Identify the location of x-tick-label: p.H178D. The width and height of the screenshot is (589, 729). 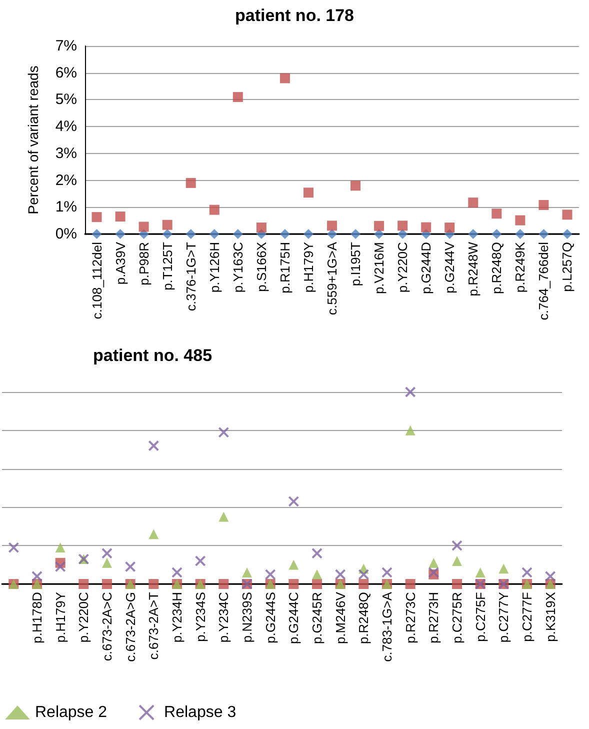
(37, 618).